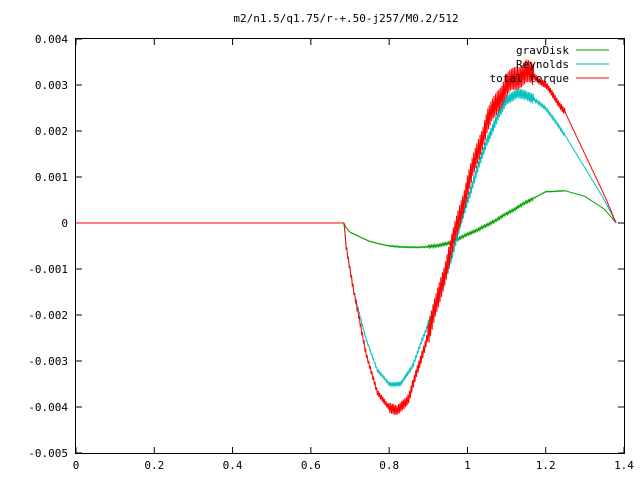  What do you see at coordinates (542, 50) in the screenshot?
I see `legend-label: gravDisk` at bounding box center [542, 50].